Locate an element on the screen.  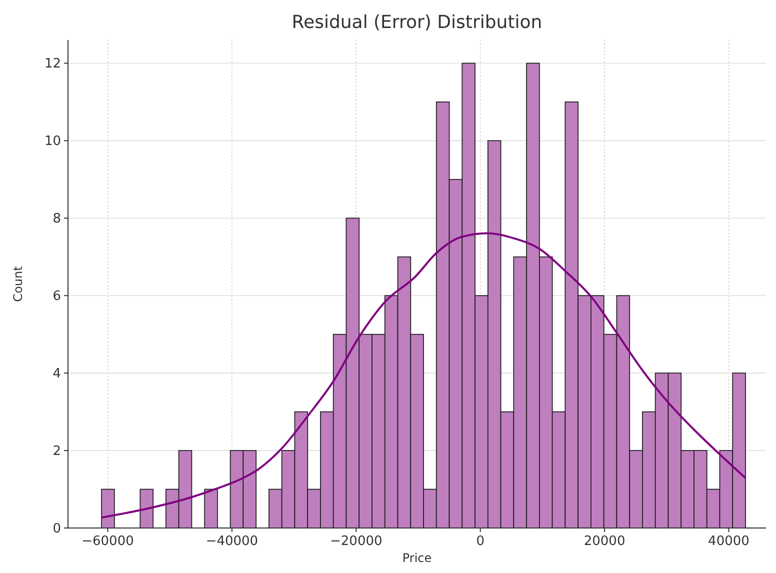
x-tick-label: −60000 is located at coordinates (108, 541).